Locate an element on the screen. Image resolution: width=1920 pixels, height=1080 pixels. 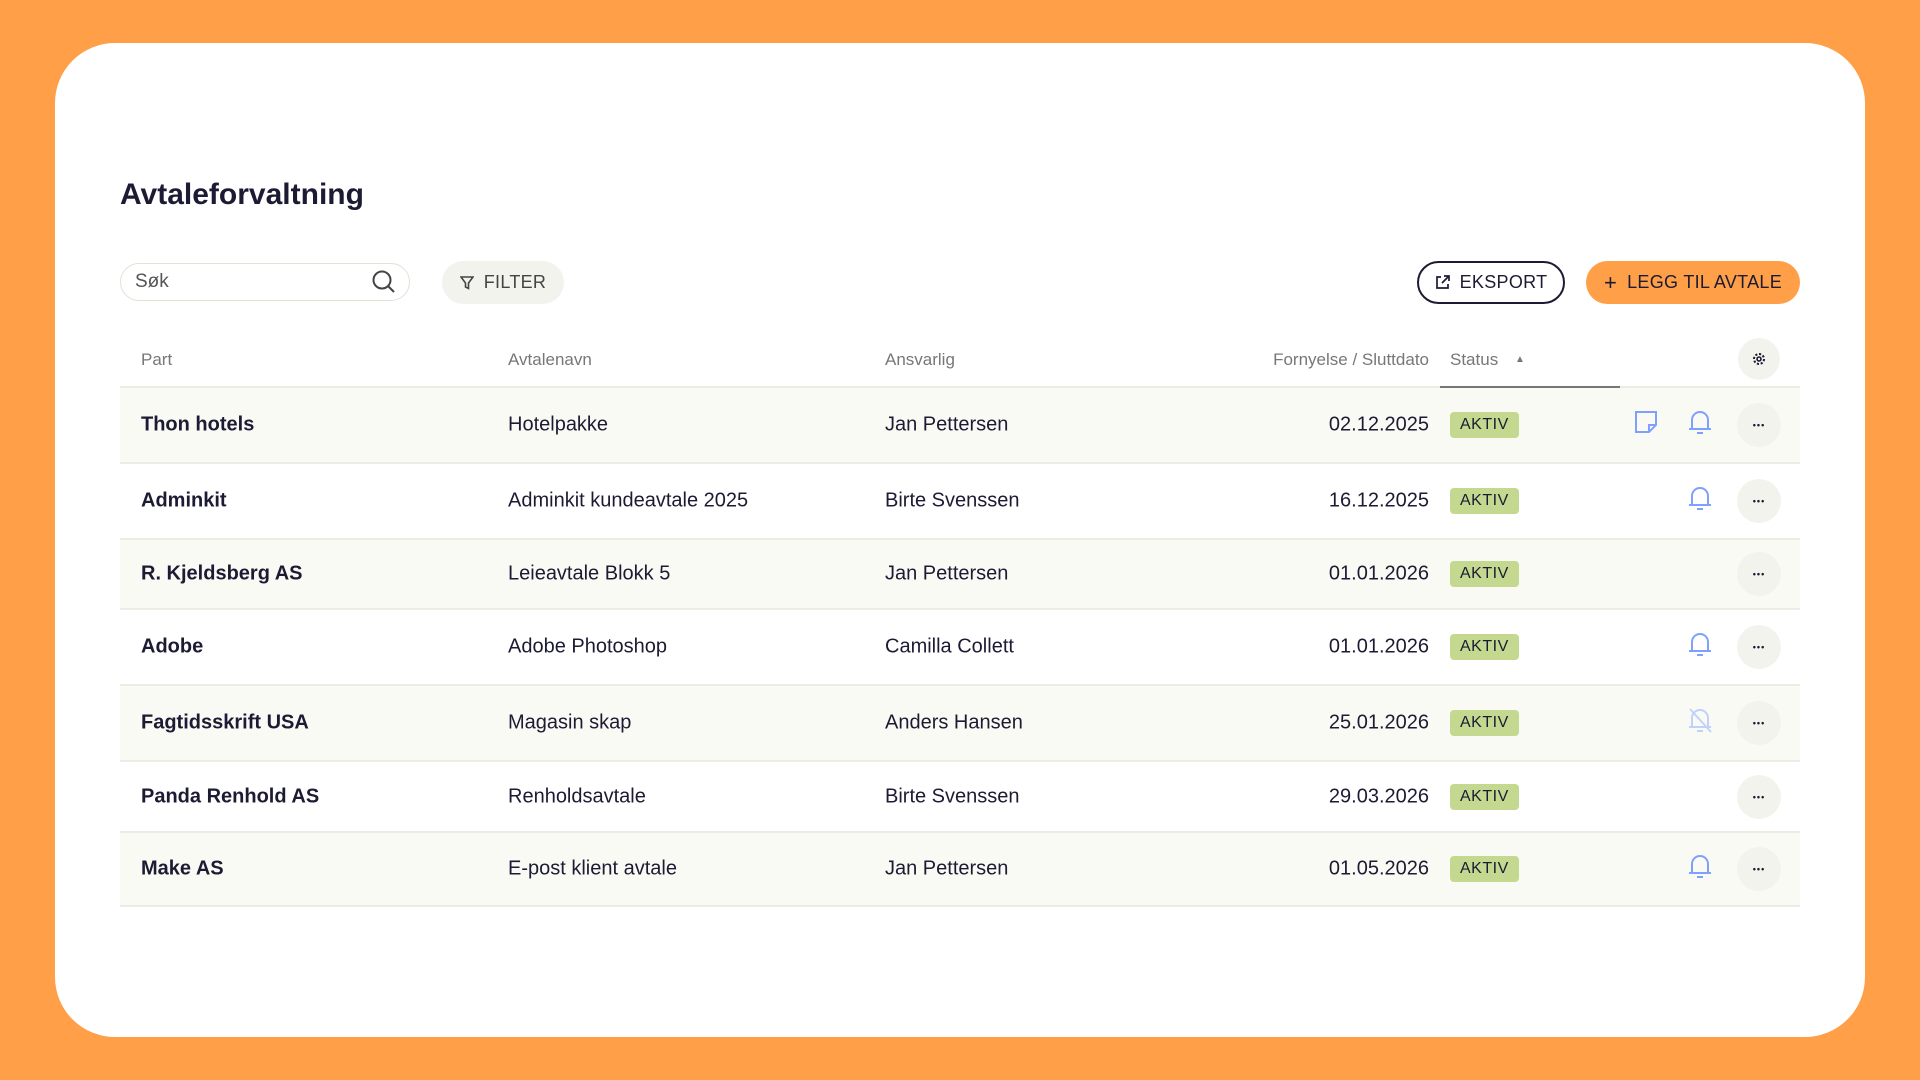
sort-ascending-icon: ▲ is located at coordinates (1520, 359).